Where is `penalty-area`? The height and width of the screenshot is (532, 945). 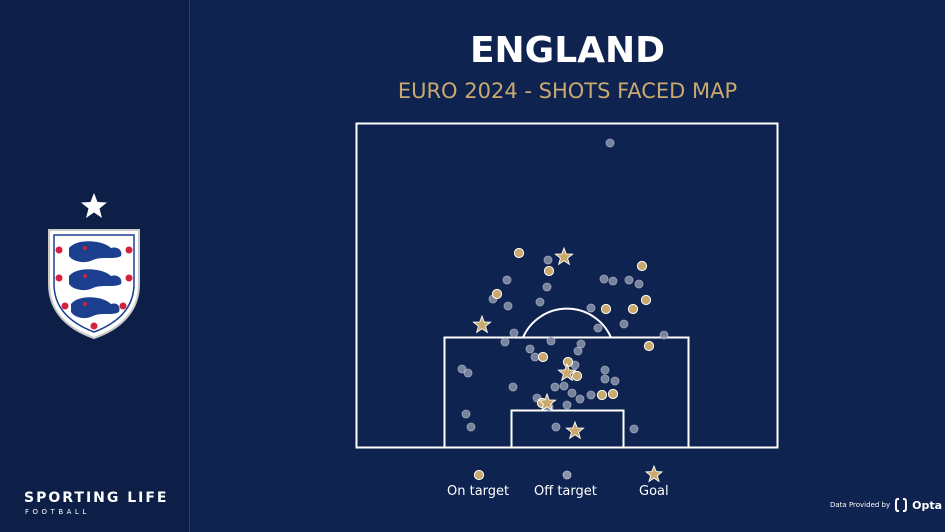
penalty-area is located at coordinates (566, 392).